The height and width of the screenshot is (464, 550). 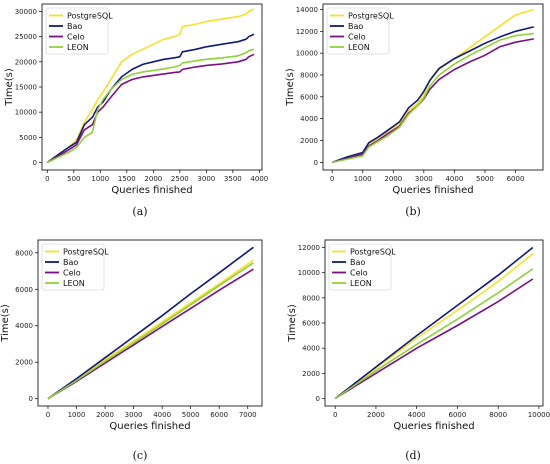 What do you see at coordinates (539, 415) in the screenshot?
I see `x-tick-label: 10000` at bounding box center [539, 415].